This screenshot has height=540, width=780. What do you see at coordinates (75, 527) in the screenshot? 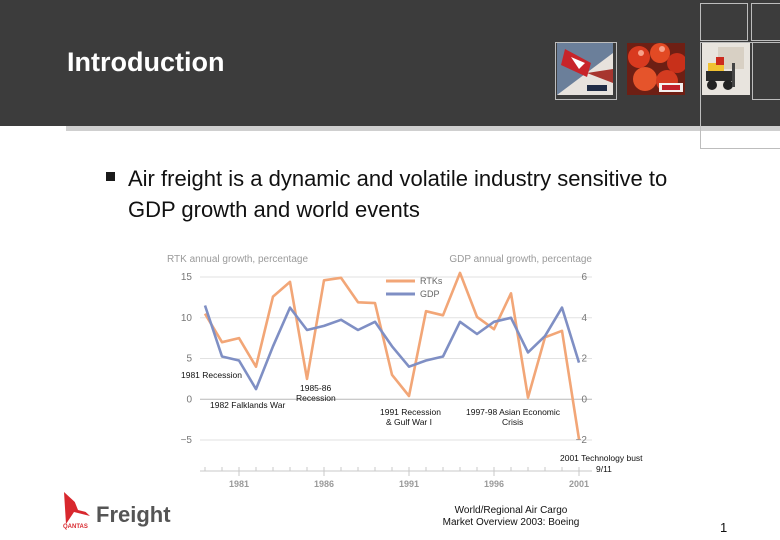
I see `logo-subtext: QANTAS` at bounding box center [75, 527].